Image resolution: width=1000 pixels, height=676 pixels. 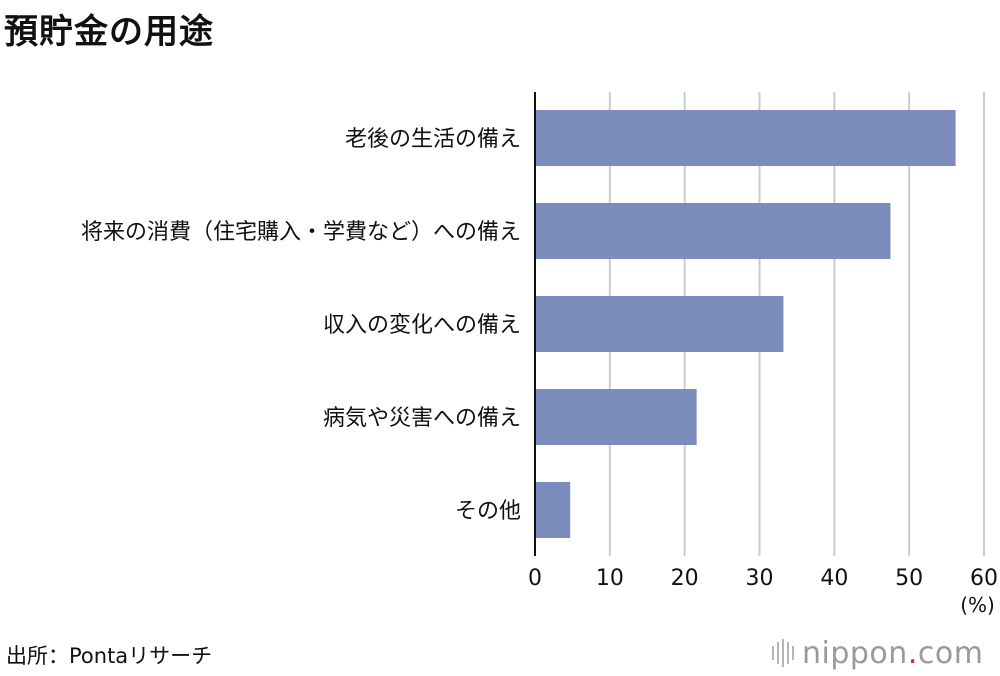 What do you see at coordinates (855, 653) in the screenshot?
I see `logo-name: nippon` at bounding box center [855, 653].